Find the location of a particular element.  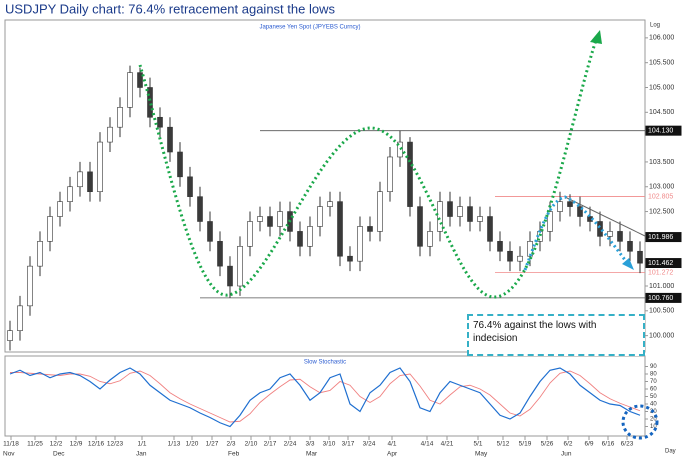

x-tick-label: 5/19 is located at coordinates (525, 444).